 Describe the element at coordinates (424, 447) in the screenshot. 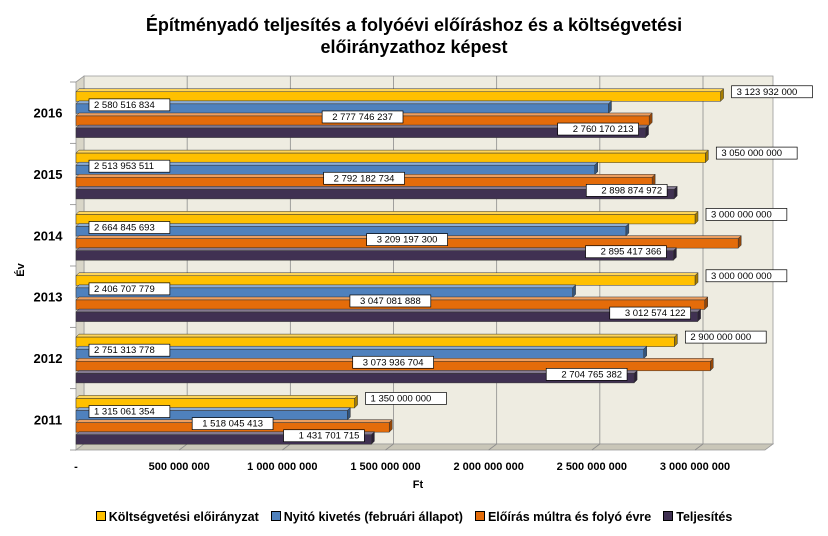

I see `plot-floor` at that location.